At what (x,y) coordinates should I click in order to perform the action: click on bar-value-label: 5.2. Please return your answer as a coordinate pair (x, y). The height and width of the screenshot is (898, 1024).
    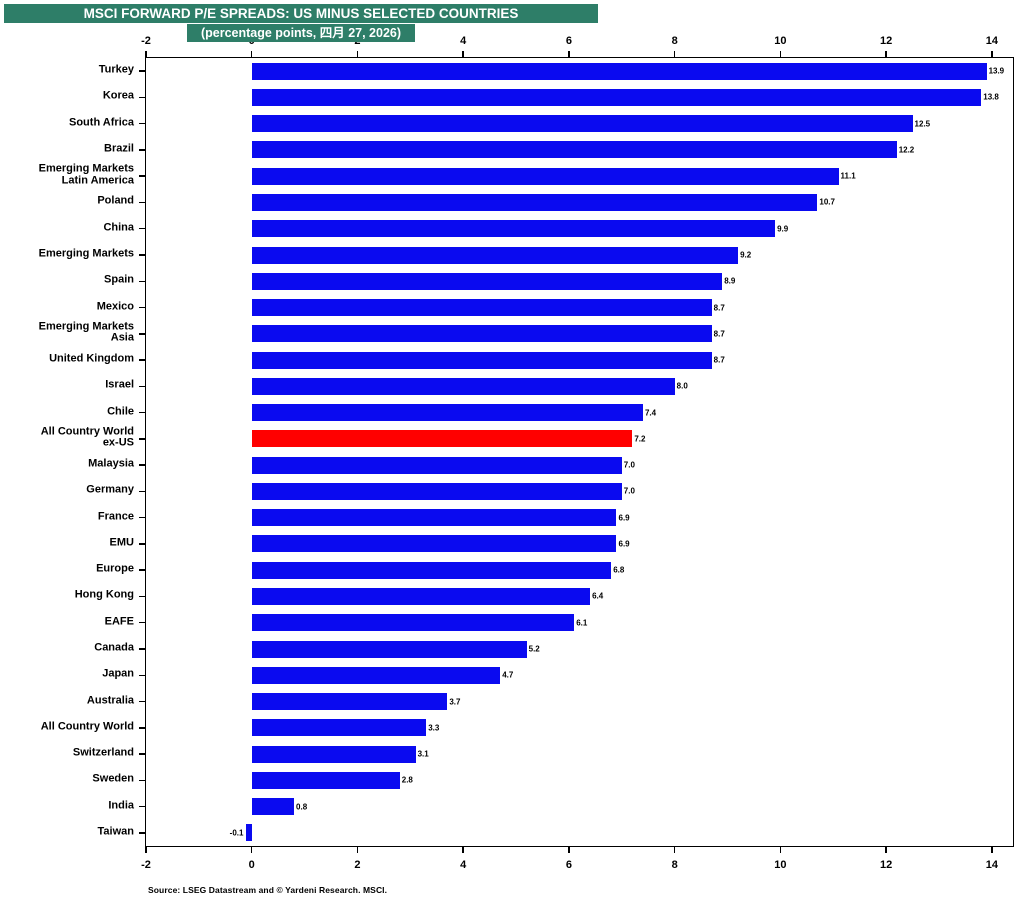
    Looking at the image, I should click on (534, 649).